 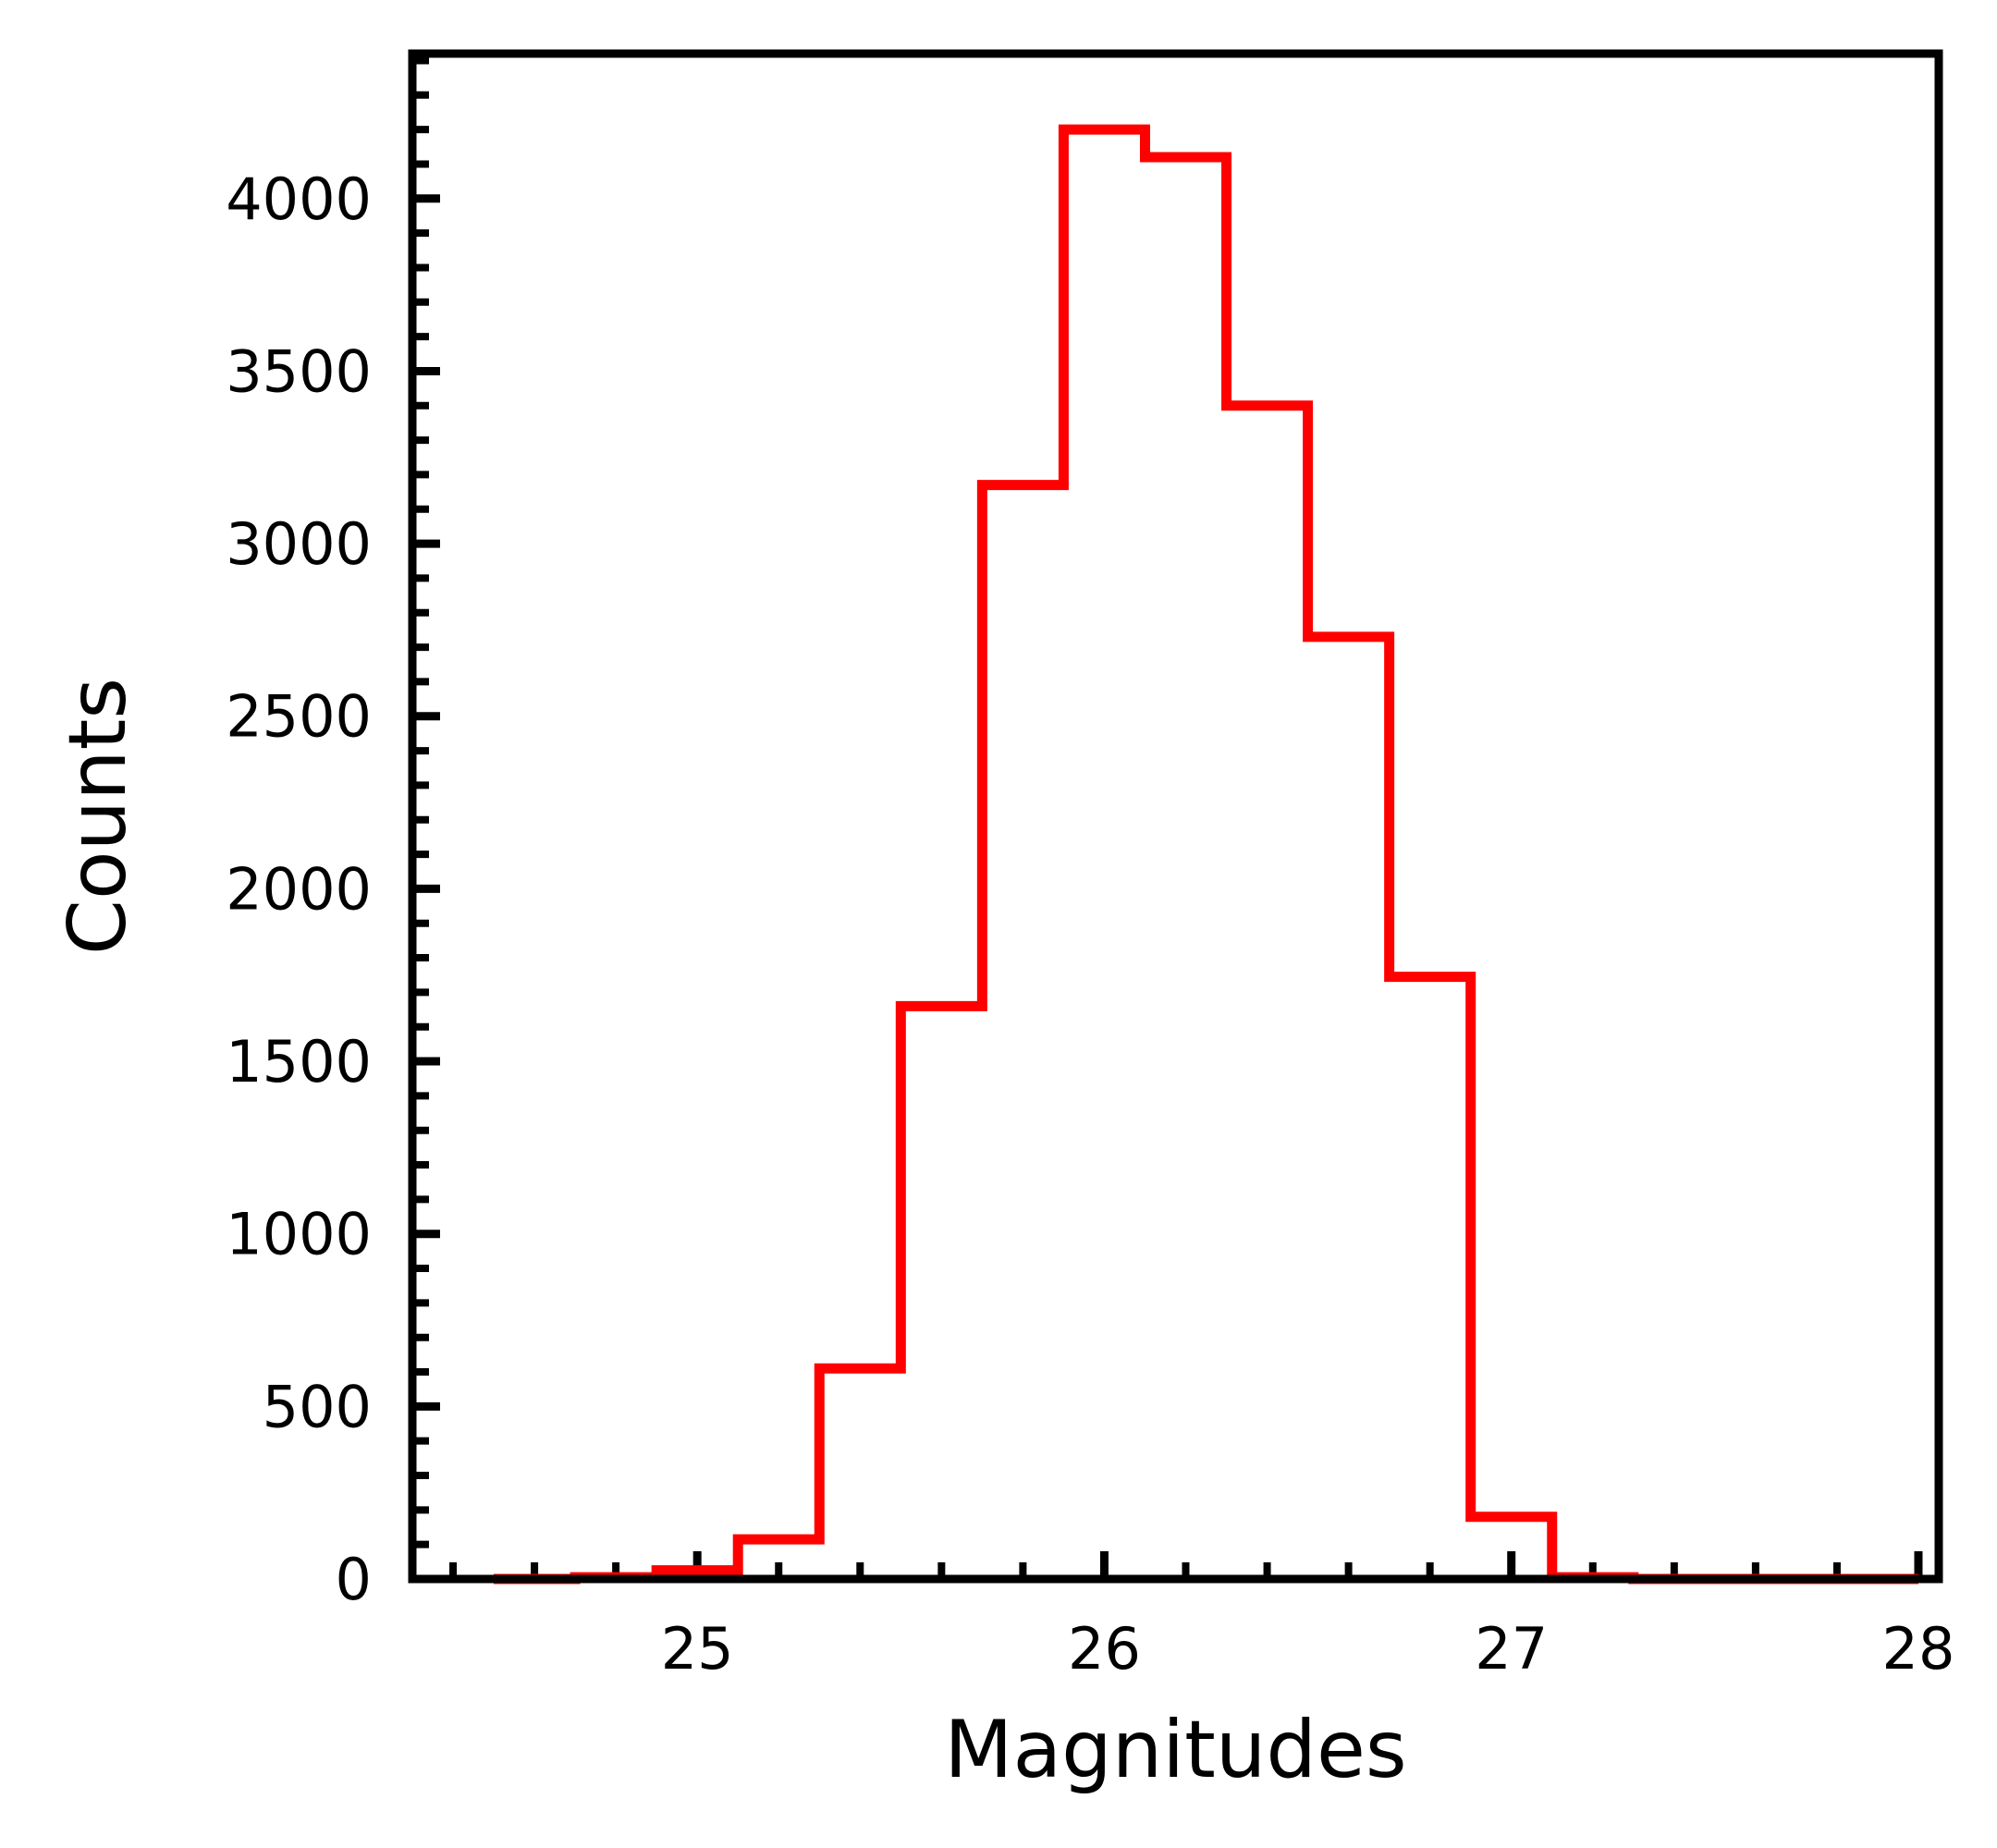 I want to click on x-tick-label: 25, so click(x=697, y=1649).